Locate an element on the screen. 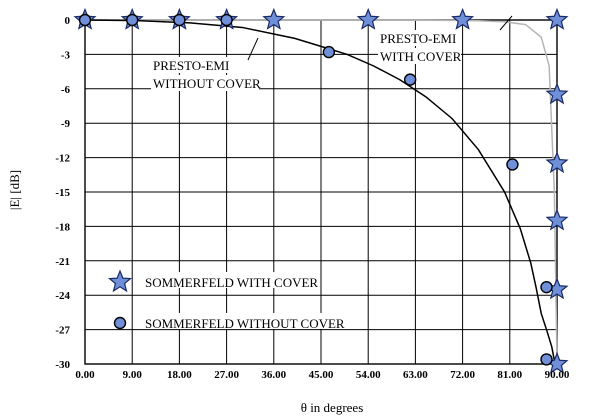 This screenshot has height=419, width=599. x-tick-label: 63.00 is located at coordinates (415, 375).